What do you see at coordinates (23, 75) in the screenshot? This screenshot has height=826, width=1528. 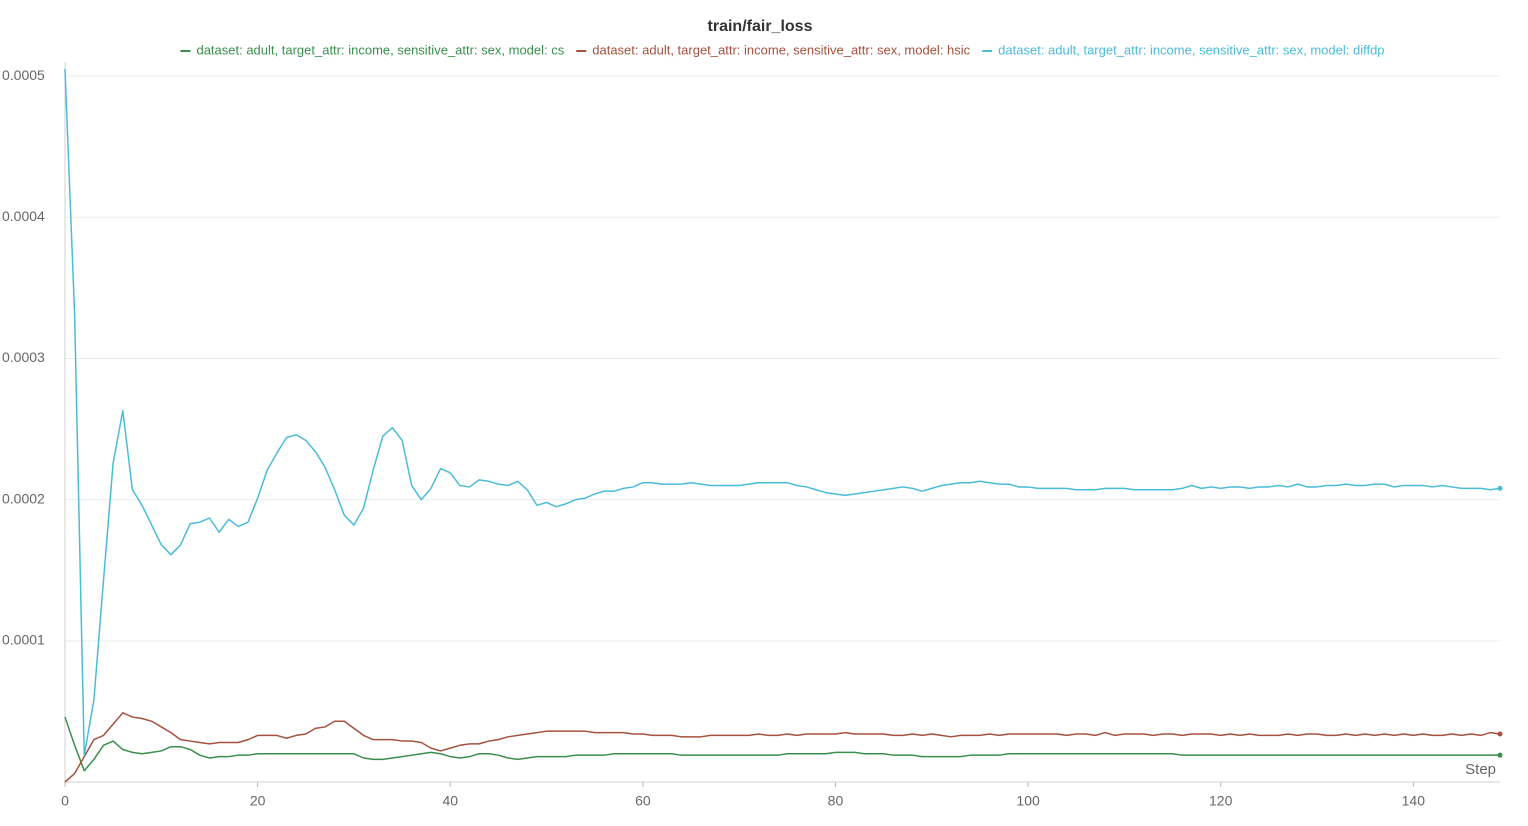 I see `y-tick-label: 0.0005` at bounding box center [23, 75].